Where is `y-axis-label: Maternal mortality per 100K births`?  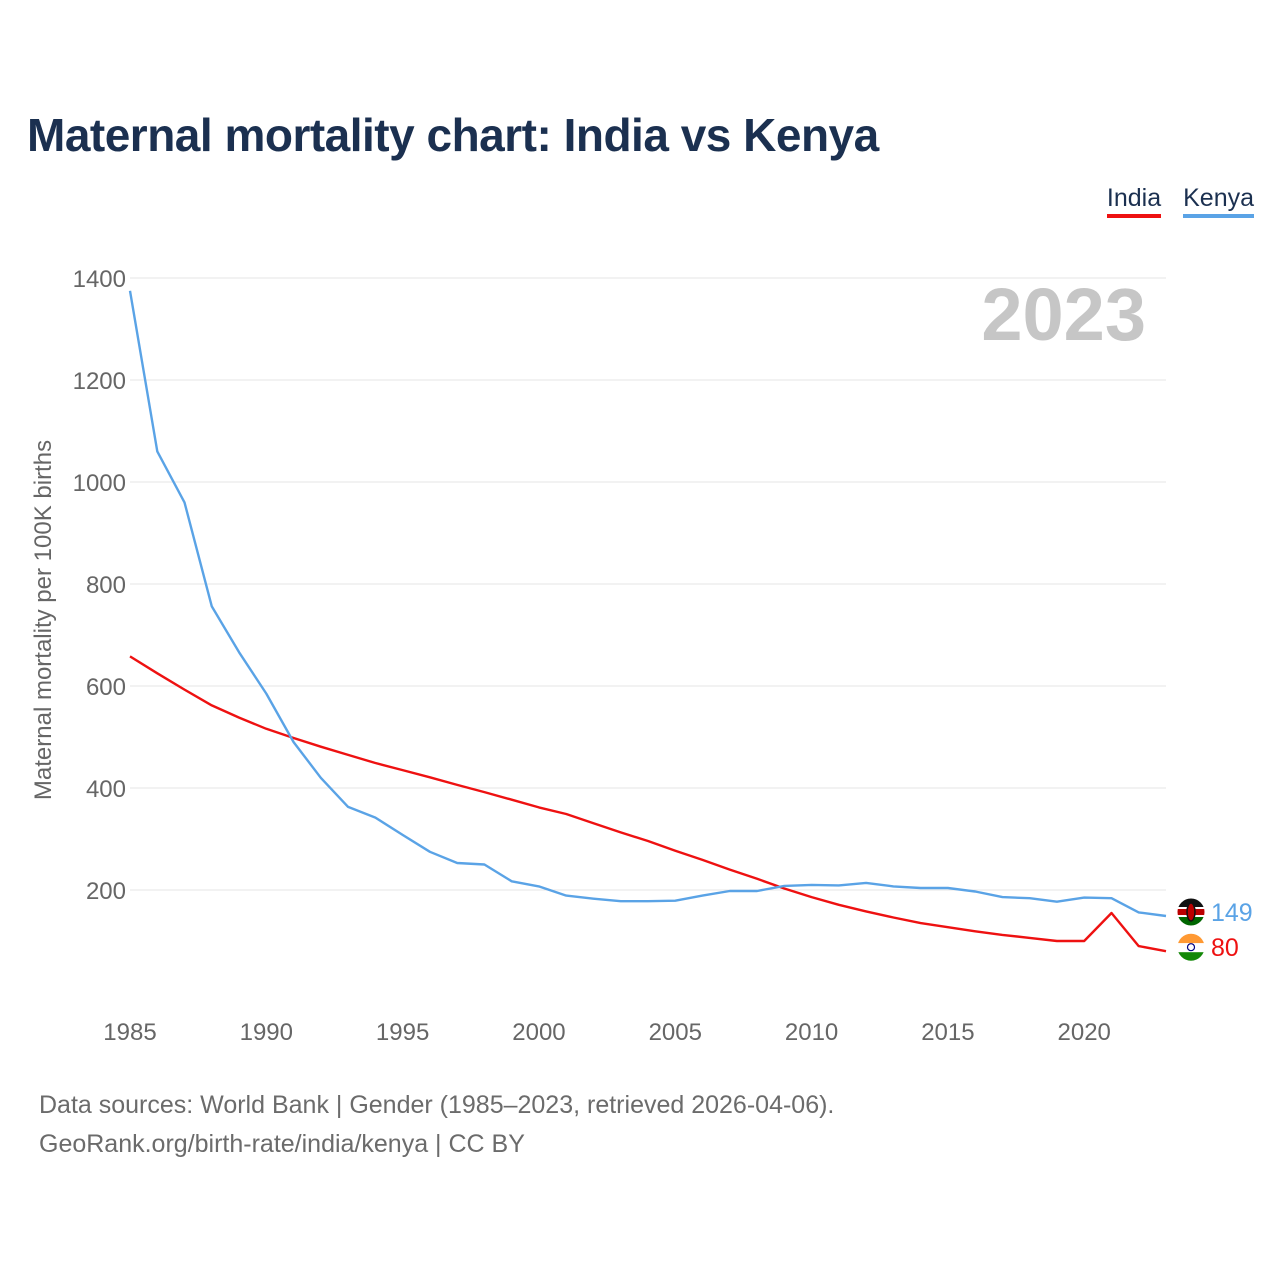 y-axis-label: Maternal mortality per 100K births is located at coordinates (43, 620).